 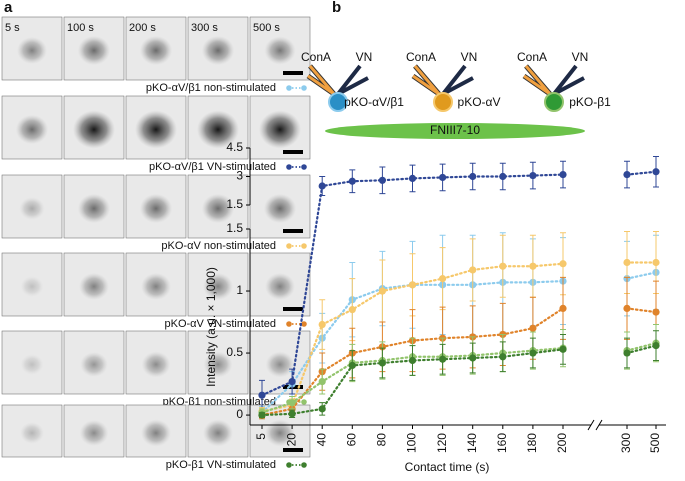 What do you see at coordinates (80, 28) in the screenshot?
I see `time-label: 100 s` at bounding box center [80, 28].